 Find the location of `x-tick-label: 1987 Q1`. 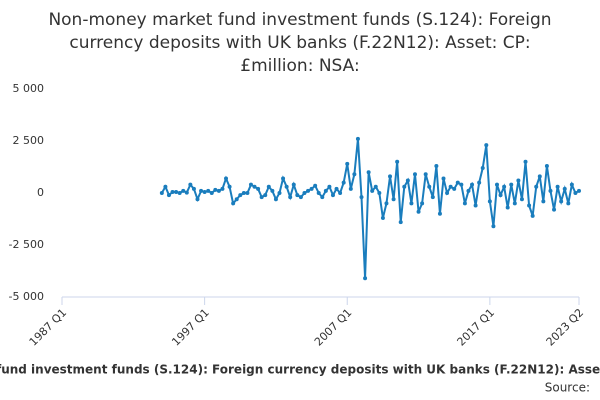

x-tick-label: 1987 Q1 is located at coordinates (48, 327).